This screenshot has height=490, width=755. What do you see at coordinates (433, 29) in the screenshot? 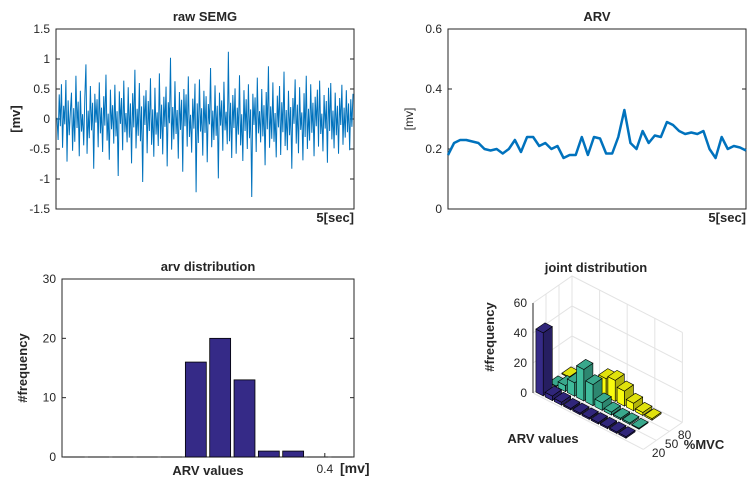
I see `arv-ytick-label: 0.6` at bounding box center [433, 29].